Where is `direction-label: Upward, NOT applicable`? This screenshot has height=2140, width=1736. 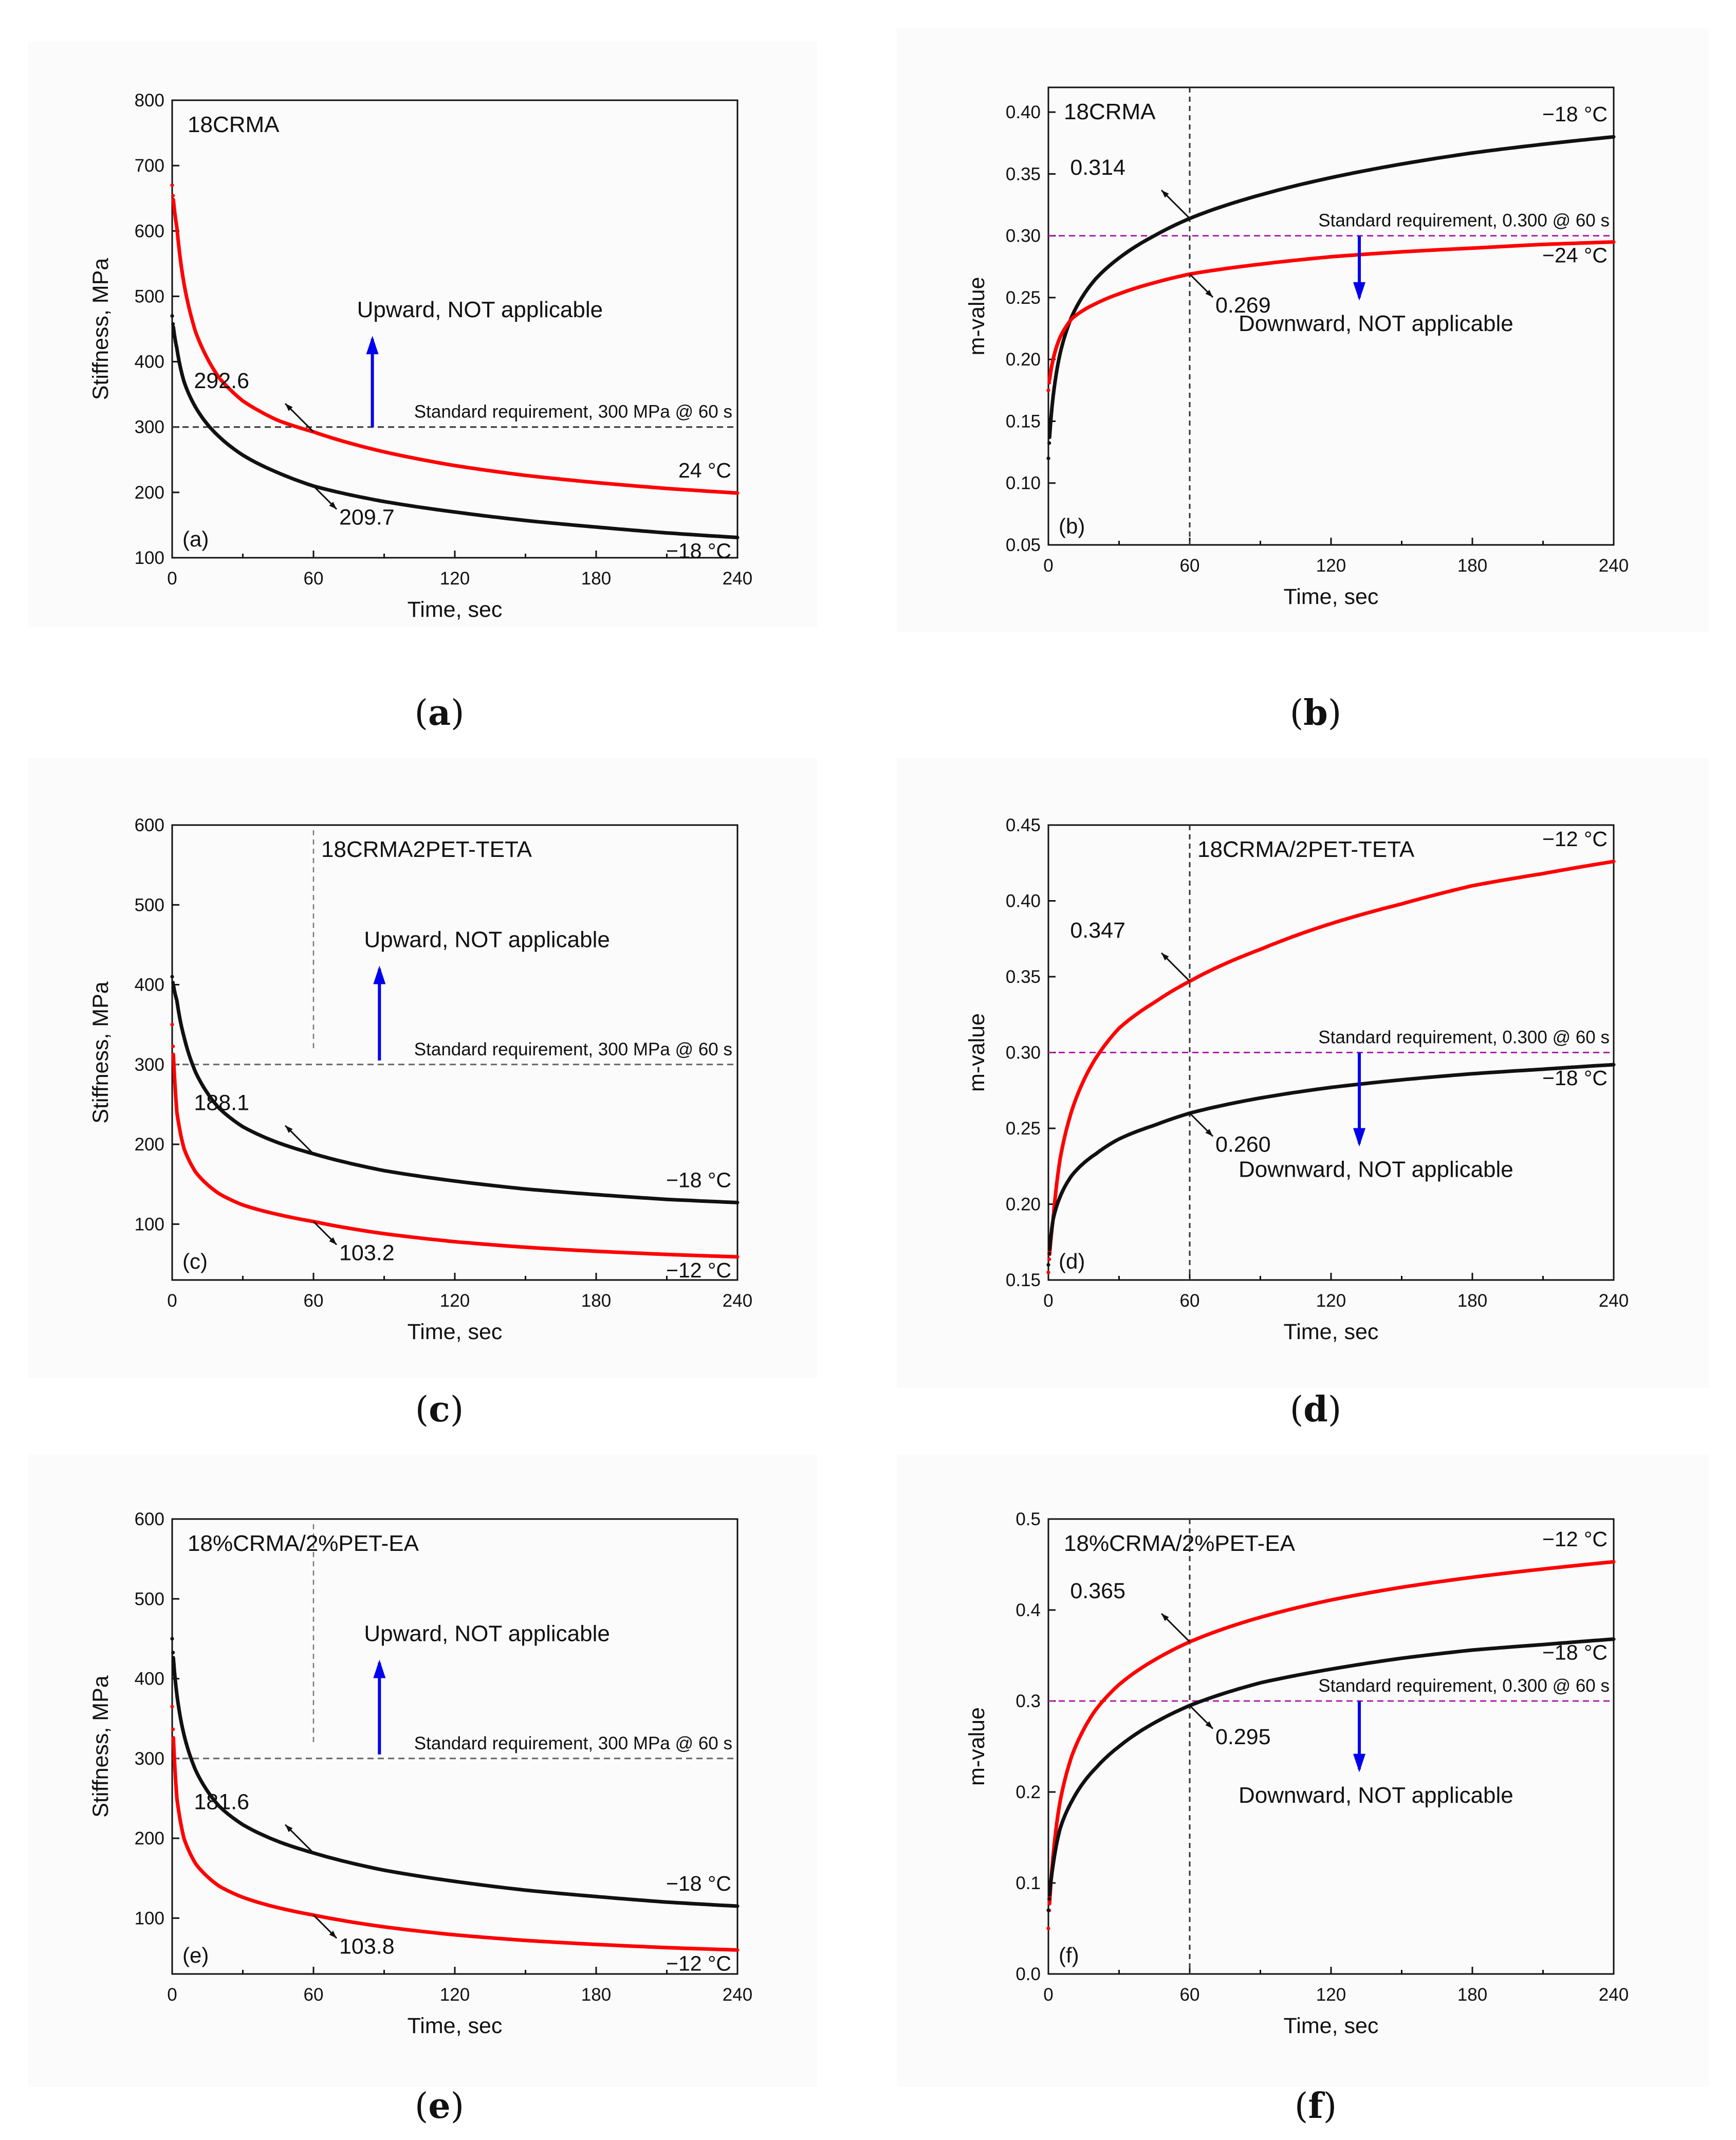
direction-label: Upward, NOT applicable is located at coordinates (487, 939).